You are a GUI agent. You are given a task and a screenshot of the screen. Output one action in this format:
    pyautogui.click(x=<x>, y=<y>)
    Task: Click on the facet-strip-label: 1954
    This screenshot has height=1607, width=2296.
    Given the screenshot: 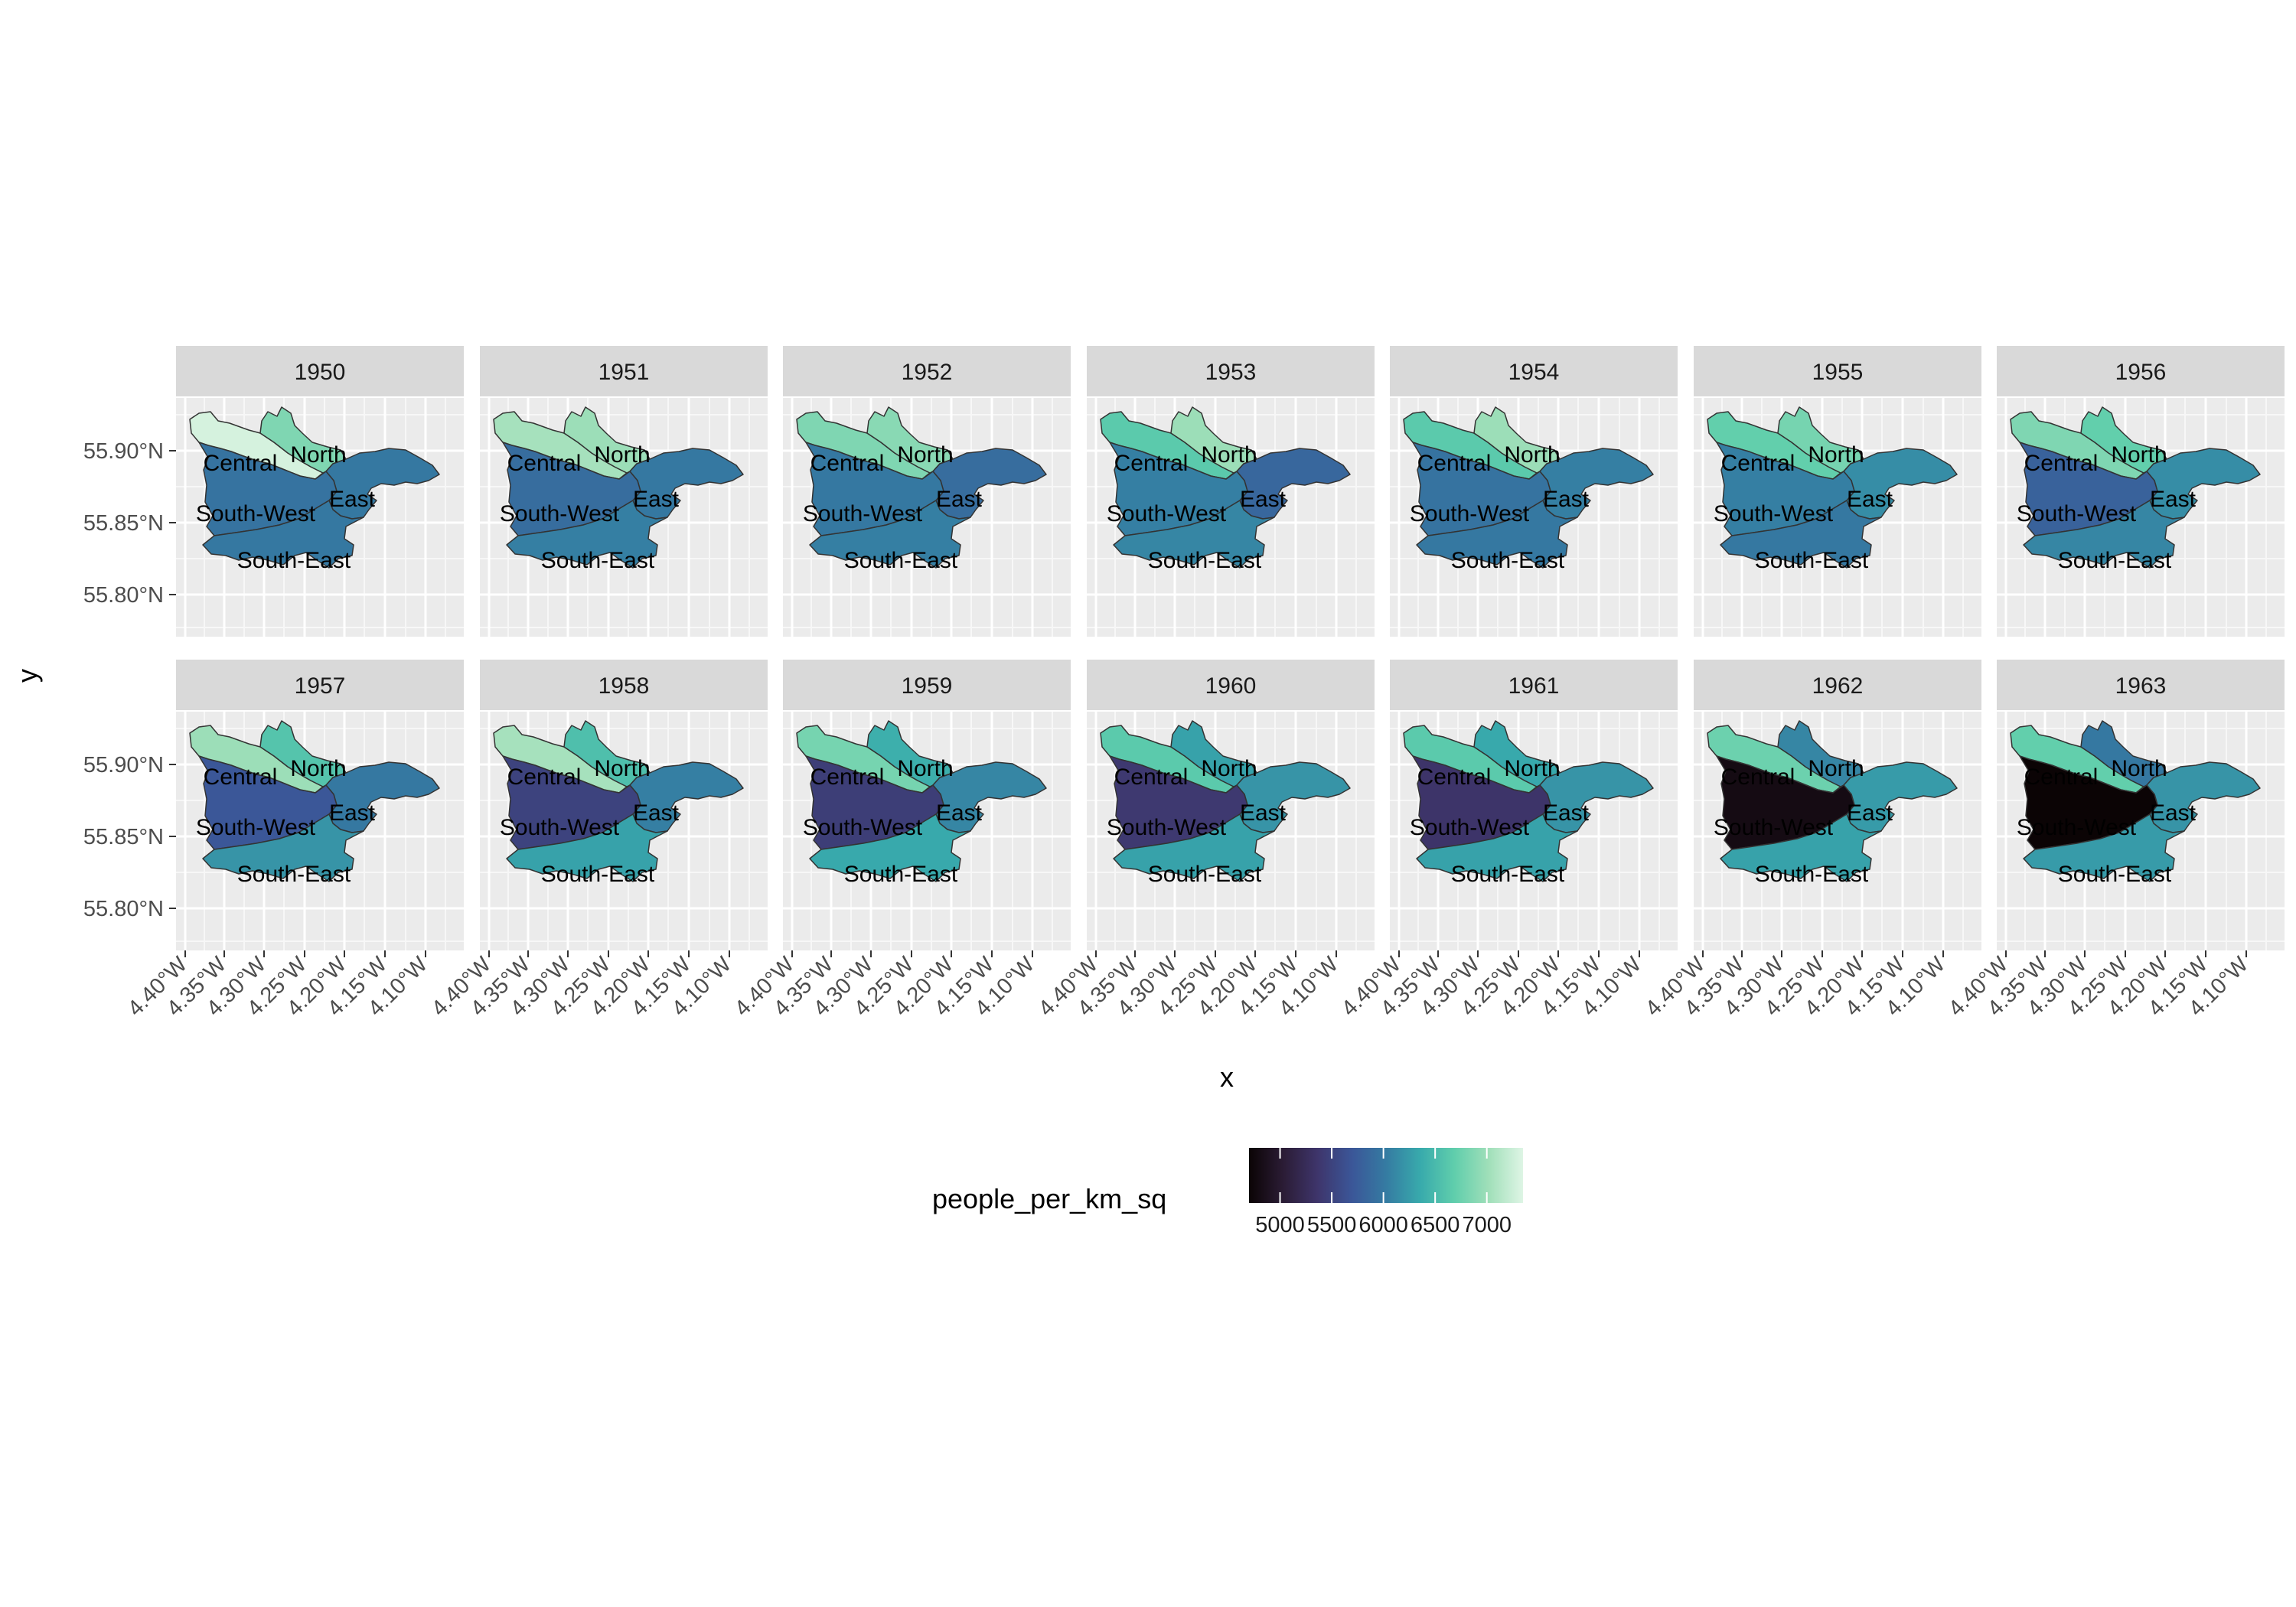 What is the action you would take?
    pyautogui.click(x=1534, y=372)
    